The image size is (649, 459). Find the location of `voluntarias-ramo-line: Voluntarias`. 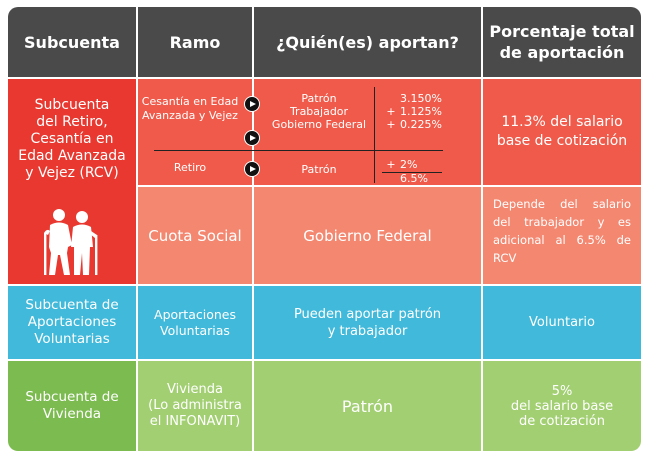

voluntarias-ramo-line: Voluntarias is located at coordinates (195, 330).